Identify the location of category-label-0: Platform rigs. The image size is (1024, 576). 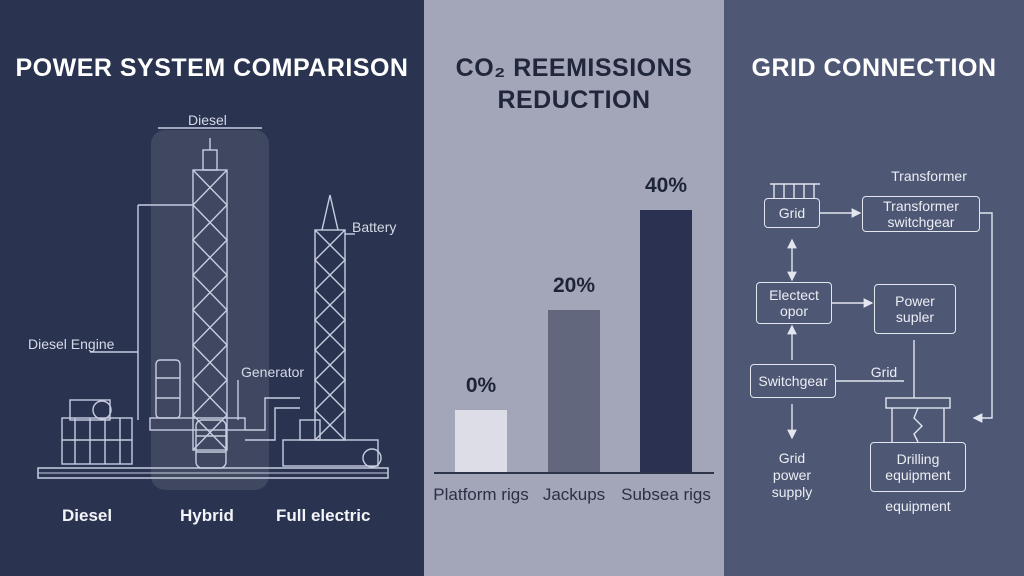
(481, 494).